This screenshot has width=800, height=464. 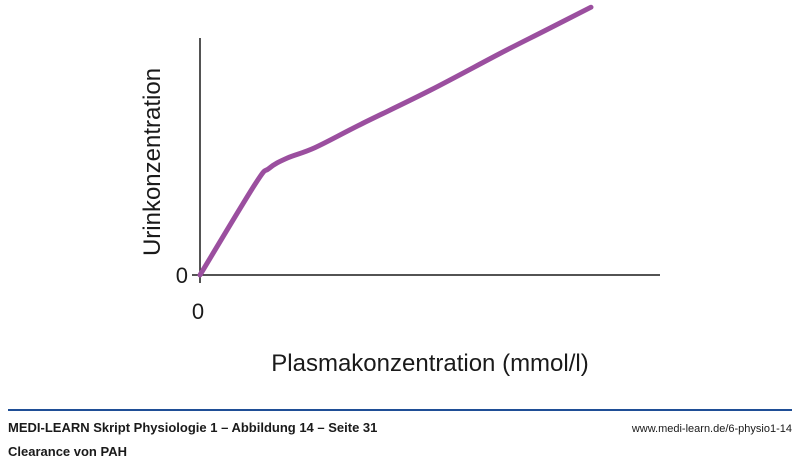 I want to click on y-tick-label: 0, so click(x=182, y=275).